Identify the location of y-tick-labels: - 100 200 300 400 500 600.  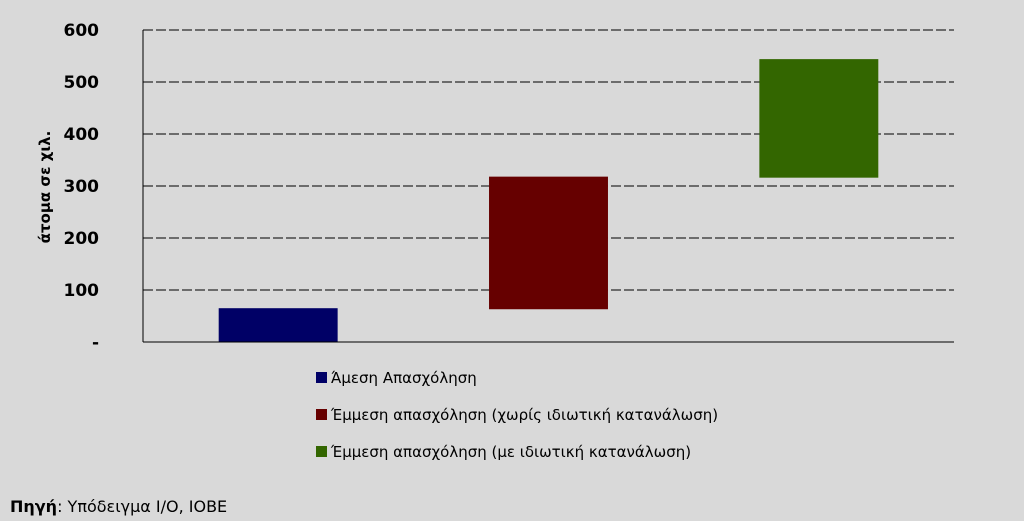
(82, 187).